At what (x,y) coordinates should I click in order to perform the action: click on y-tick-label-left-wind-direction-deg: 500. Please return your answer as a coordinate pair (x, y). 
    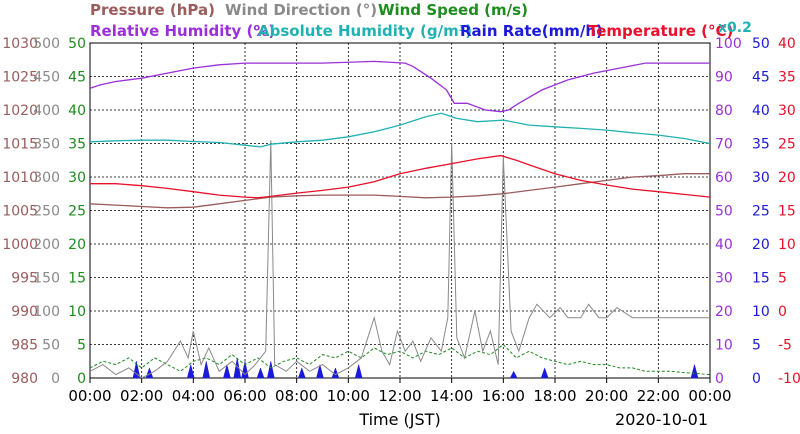
    Looking at the image, I should click on (46, 44).